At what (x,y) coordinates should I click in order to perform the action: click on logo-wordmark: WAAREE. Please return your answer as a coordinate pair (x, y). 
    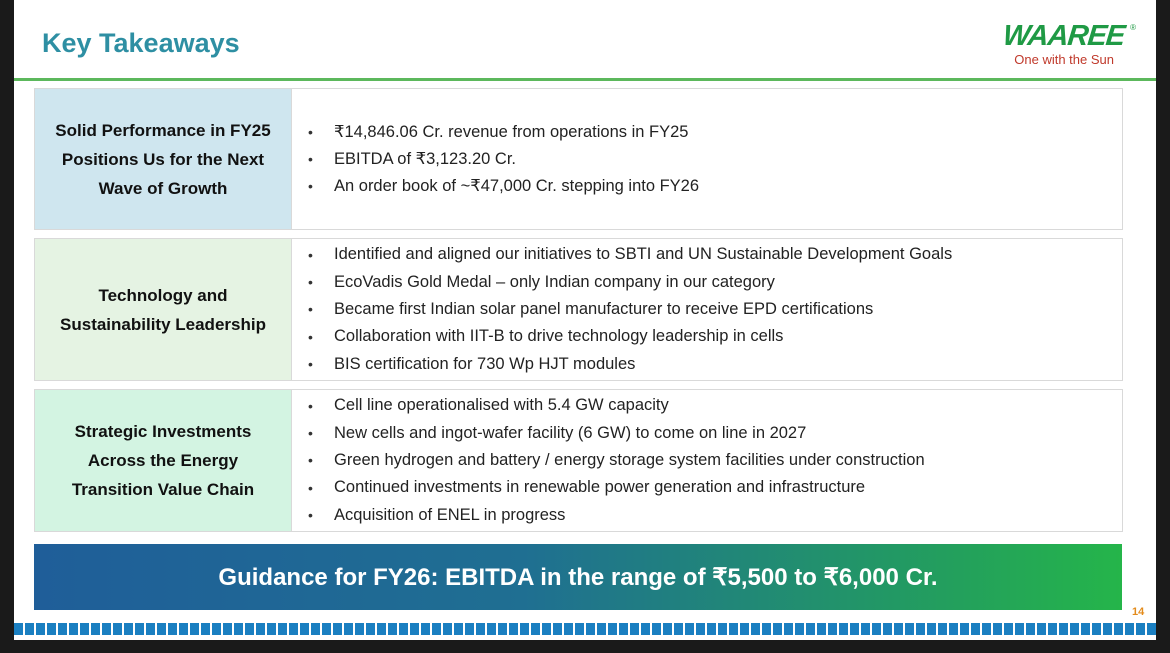
    Looking at the image, I should click on (1063, 36).